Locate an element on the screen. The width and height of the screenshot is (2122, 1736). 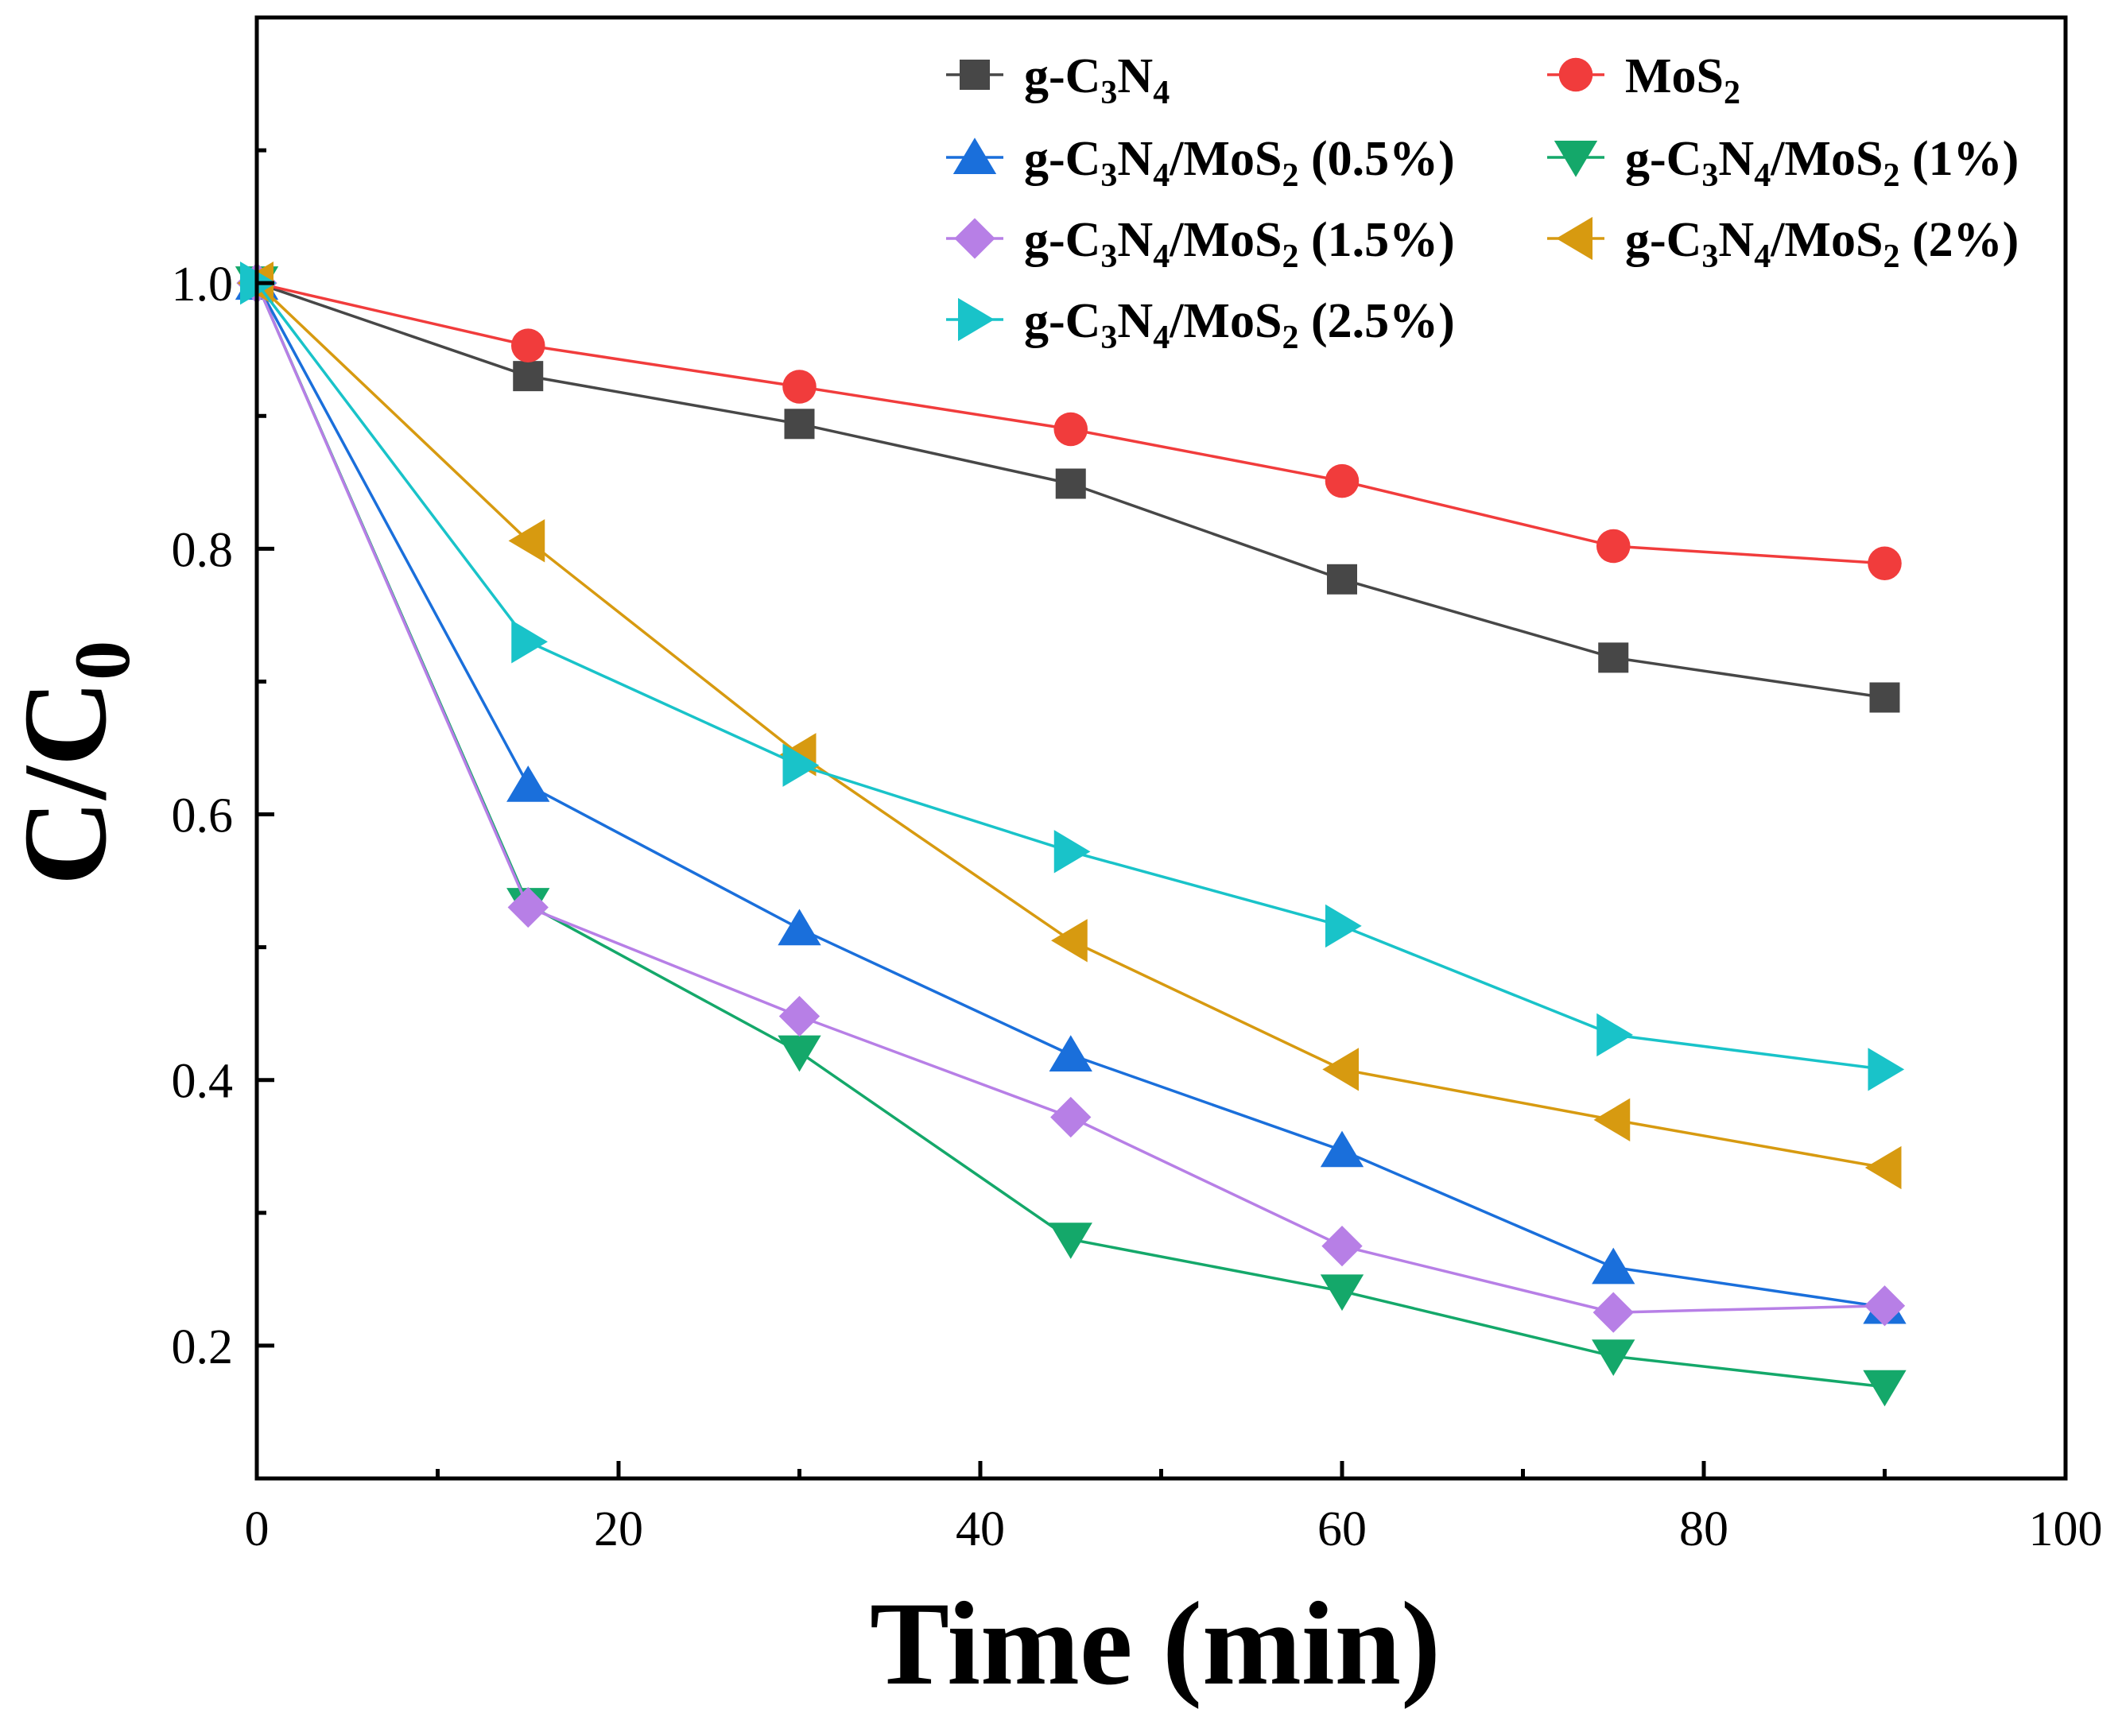
legend-entry: g-C3N4/MoS2 (1%) is located at coordinates (1783, 163).